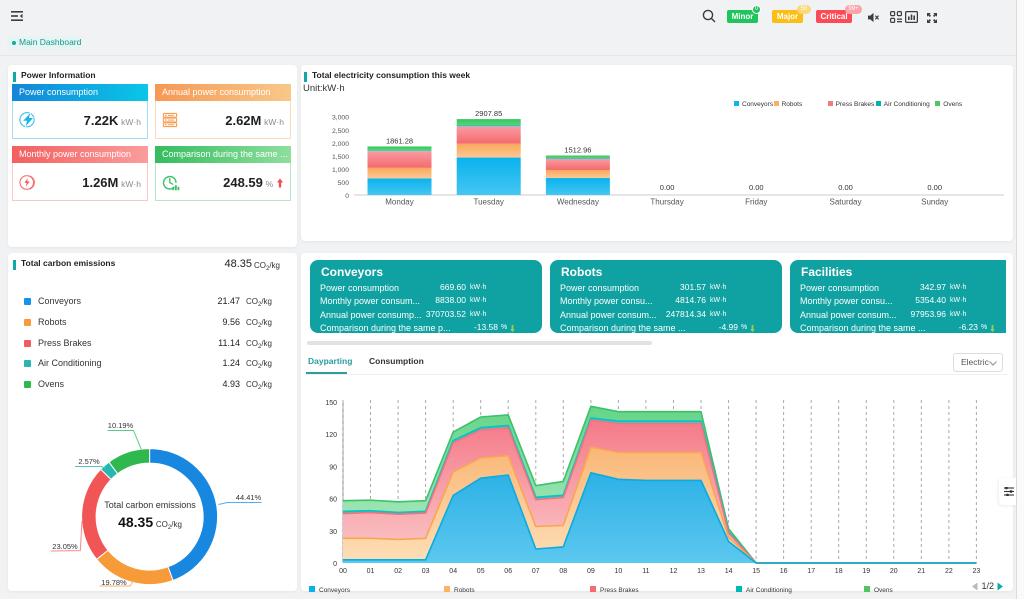 This screenshot has height=599, width=1024. I want to click on svg-text: 06, so click(508, 571).